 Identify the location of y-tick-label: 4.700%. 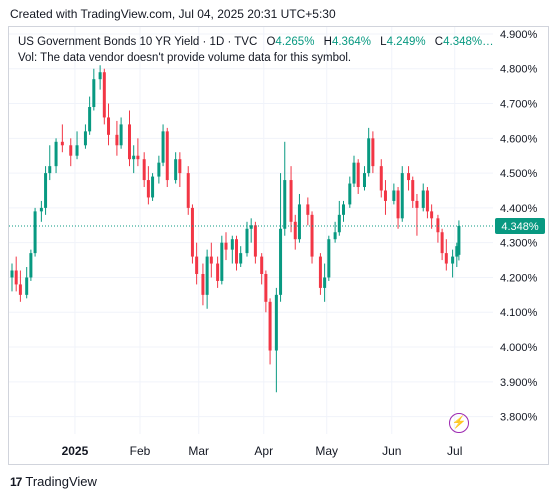
(519, 105).